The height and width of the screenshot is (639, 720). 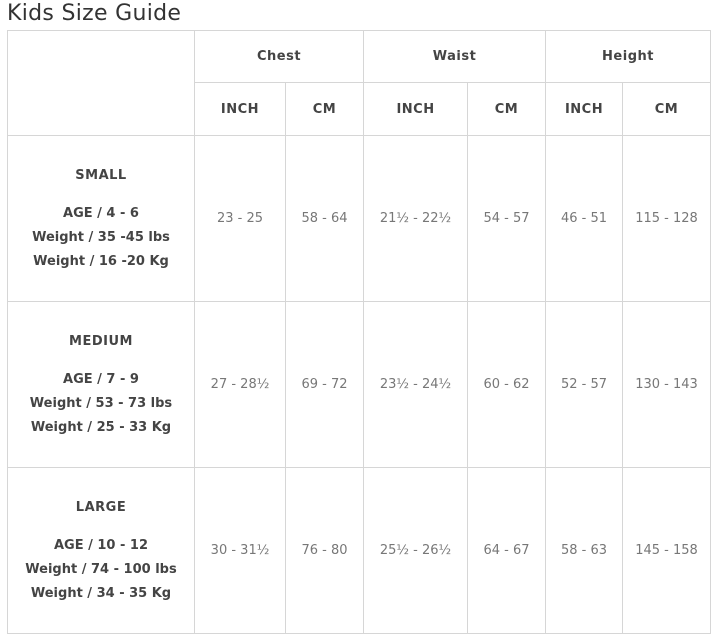 What do you see at coordinates (240, 218) in the screenshot?
I see `measurement-cell: 23 - 25` at bounding box center [240, 218].